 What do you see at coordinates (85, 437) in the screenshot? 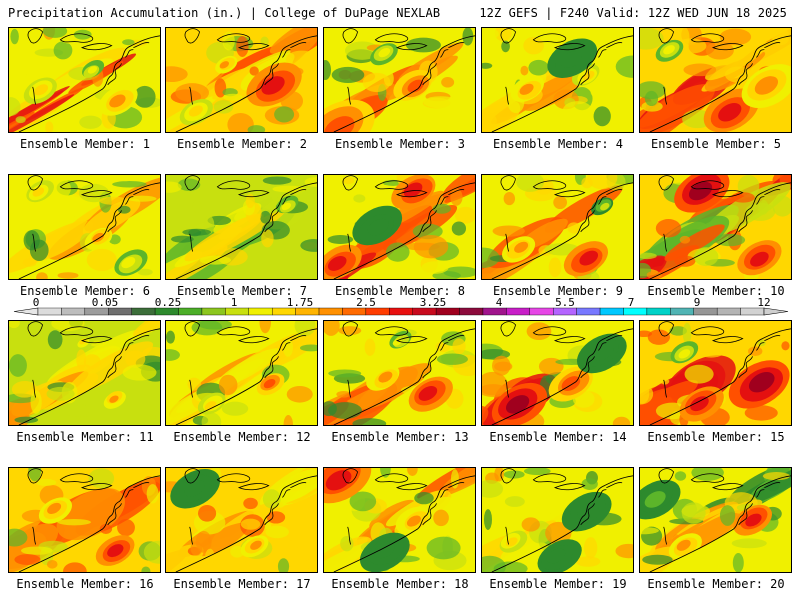
I see `ensemble-member-caption: Ensemble Member: 11` at bounding box center [85, 437].